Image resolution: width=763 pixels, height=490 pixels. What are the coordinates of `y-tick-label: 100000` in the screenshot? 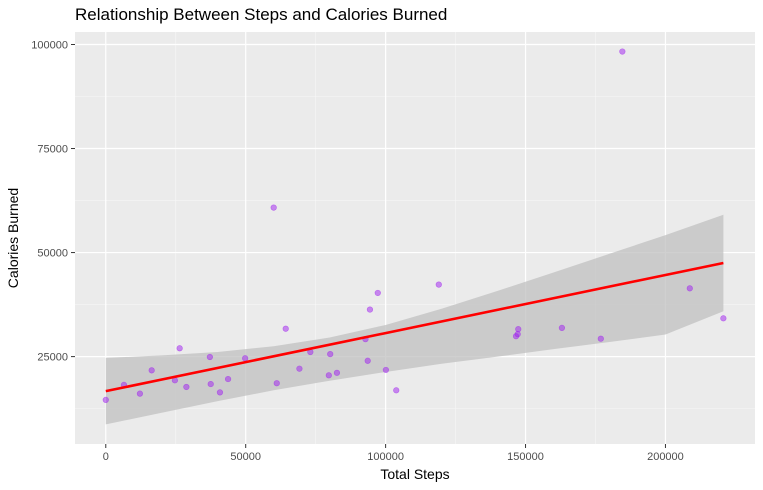 It's located at (49, 45).